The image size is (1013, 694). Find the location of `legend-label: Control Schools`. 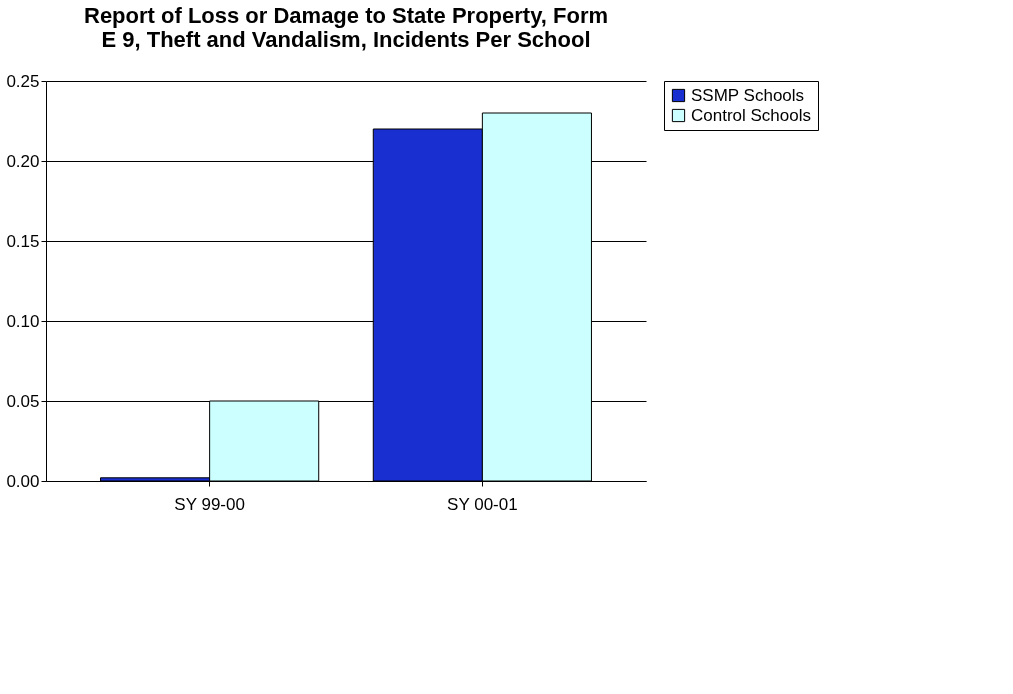

legend-label: Control Schools is located at coordinates (751, 115).